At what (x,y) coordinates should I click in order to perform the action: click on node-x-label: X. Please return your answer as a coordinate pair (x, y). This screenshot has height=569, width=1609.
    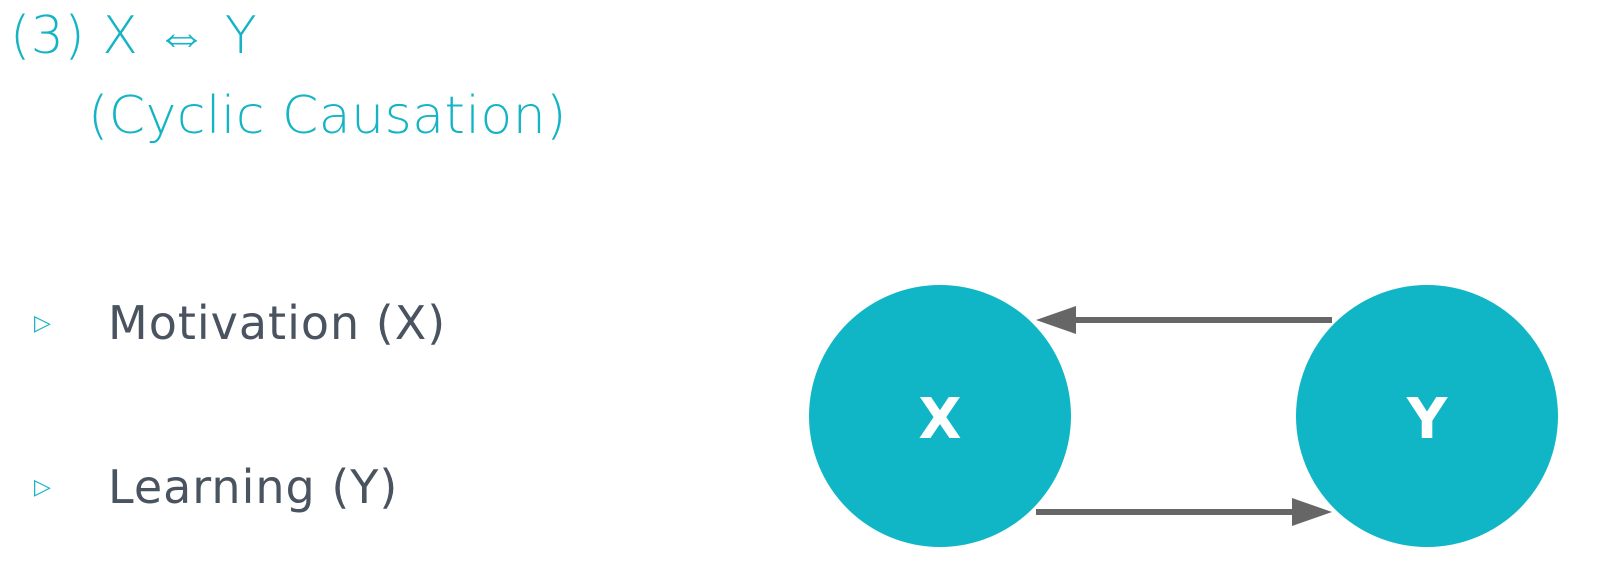
    Looking at the image, I should click on (939, 419).